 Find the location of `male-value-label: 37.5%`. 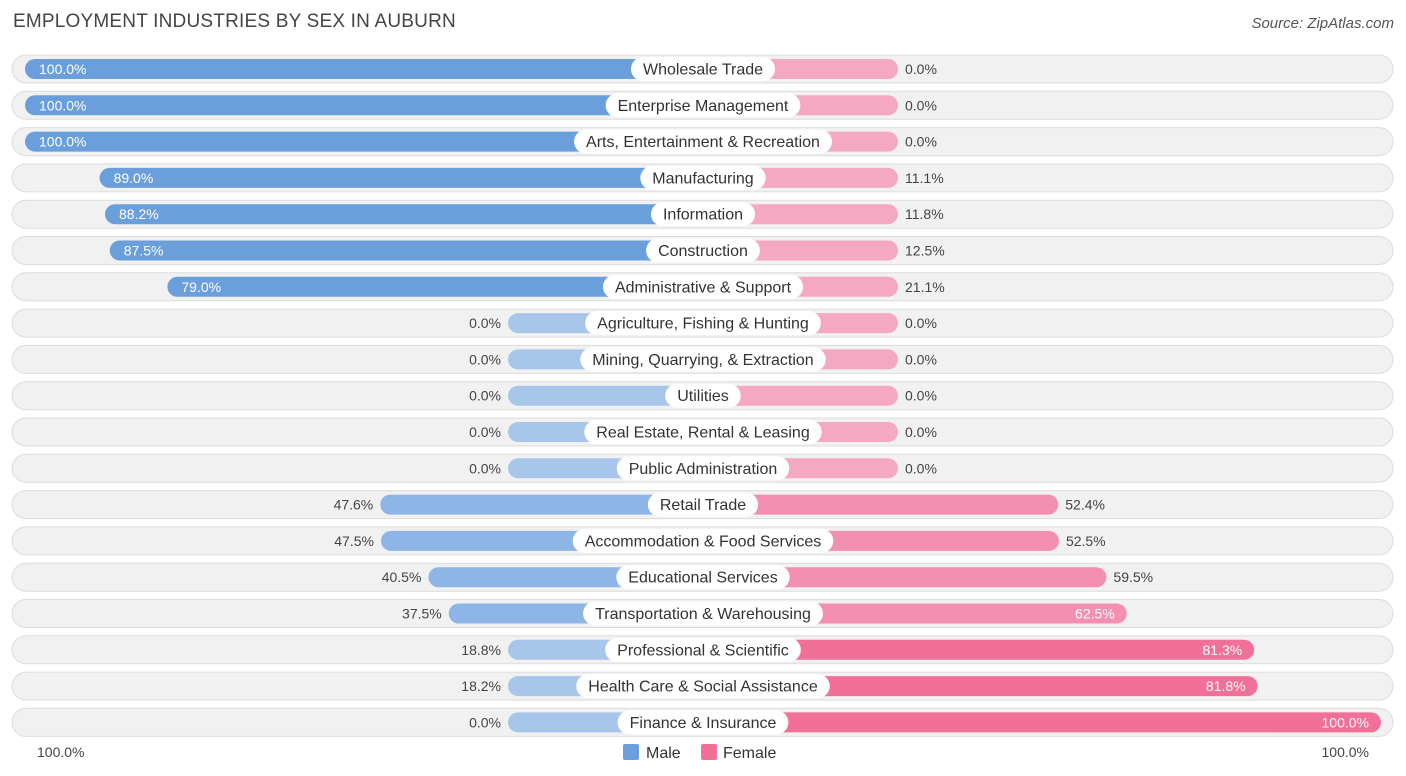

male-value-label: 37.5% is located at coordinates (422, 614).